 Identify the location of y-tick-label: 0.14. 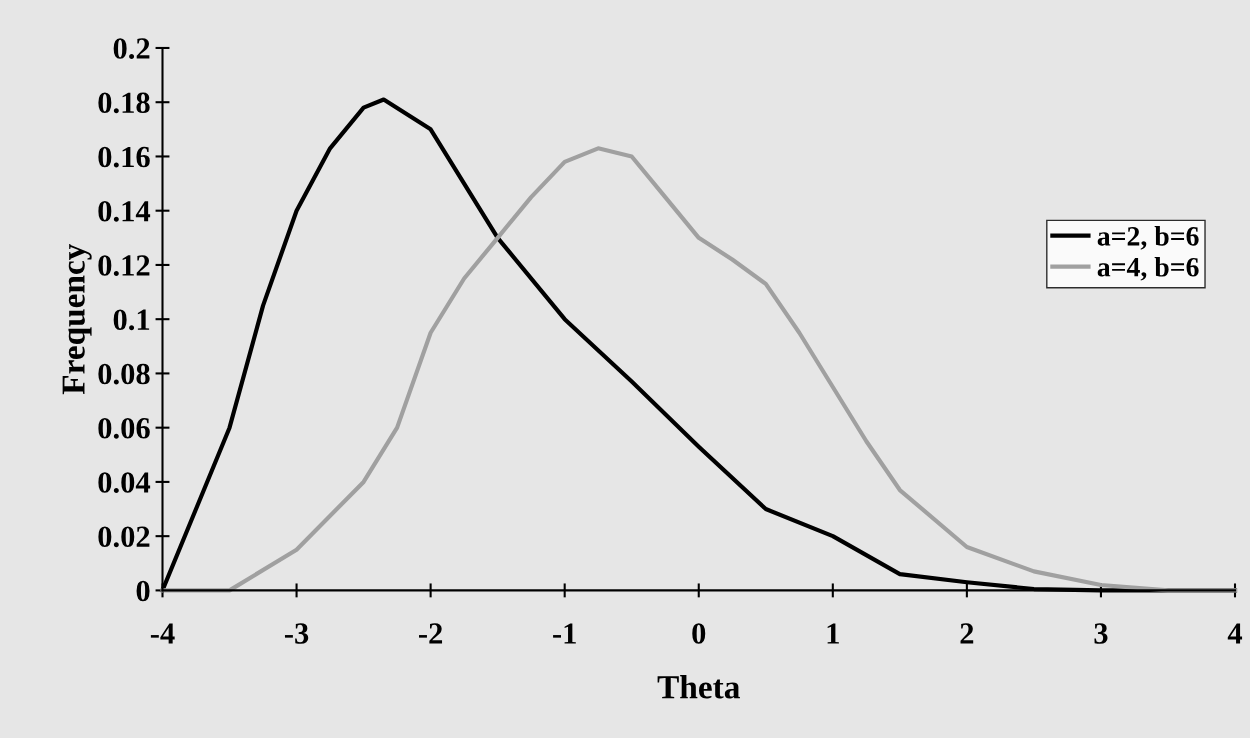
(124, 211).